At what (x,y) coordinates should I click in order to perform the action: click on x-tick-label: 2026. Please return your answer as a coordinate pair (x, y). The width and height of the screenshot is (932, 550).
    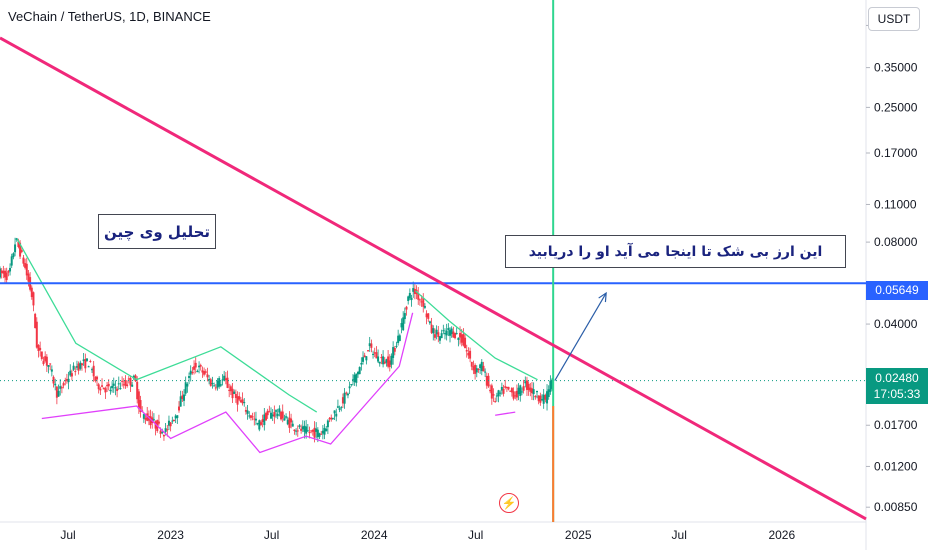
    Looking at the image, I should click on (781, 535).